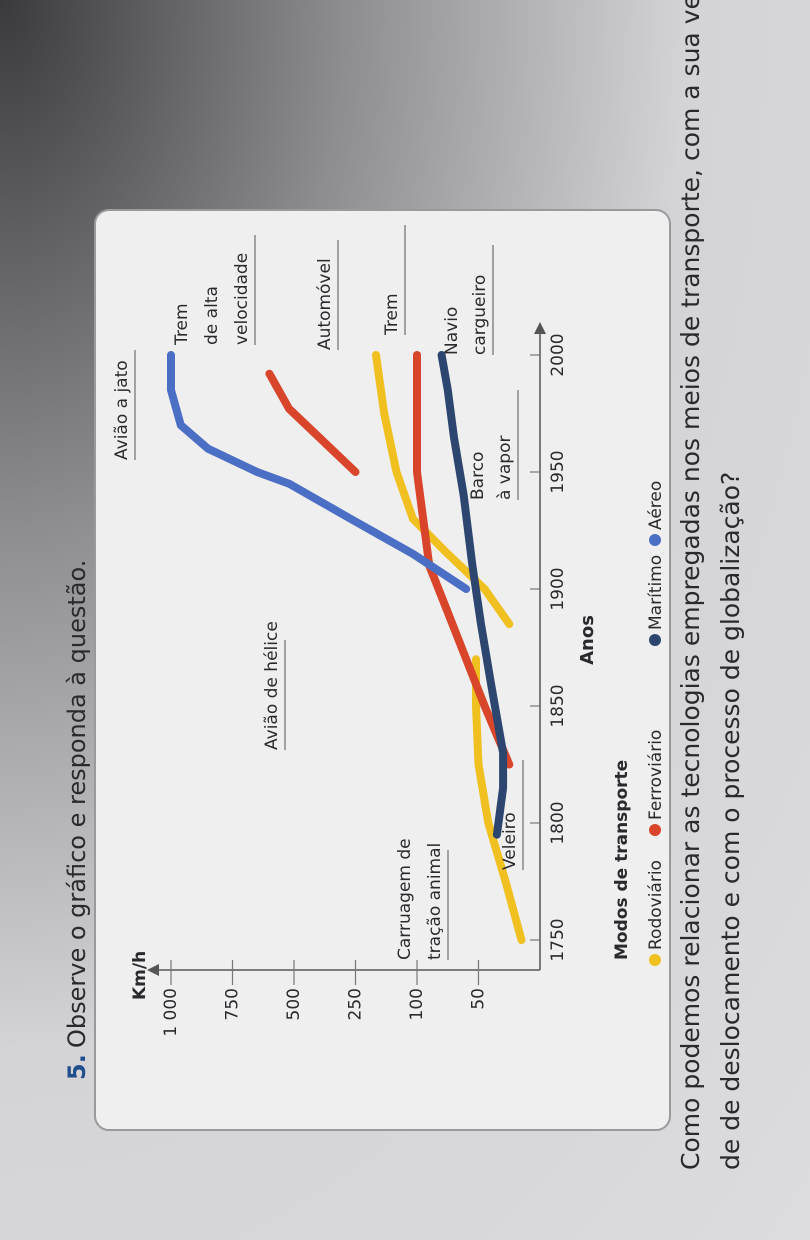  I want to click on x-axis-arrow, so click(540, 328).